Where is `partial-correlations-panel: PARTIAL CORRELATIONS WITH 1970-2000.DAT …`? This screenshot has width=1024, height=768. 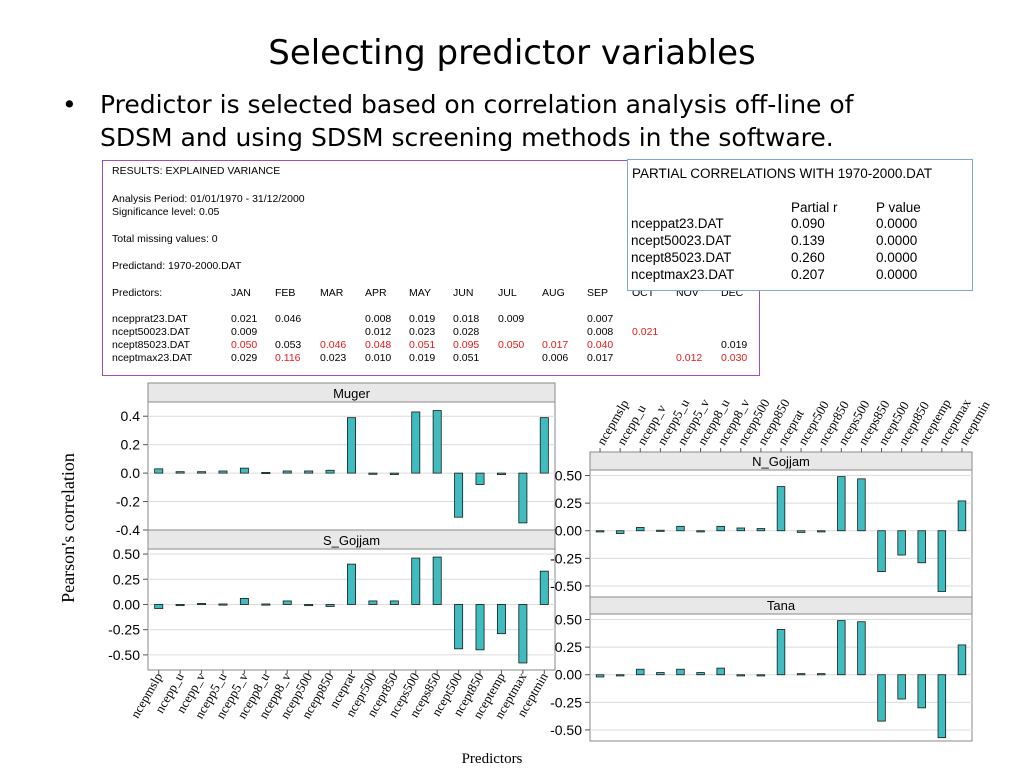 partial-correlations-panel: PARTIAL CORRELATIONS WITH 1970-2000.DAT … is located at coordinates (800, 225).